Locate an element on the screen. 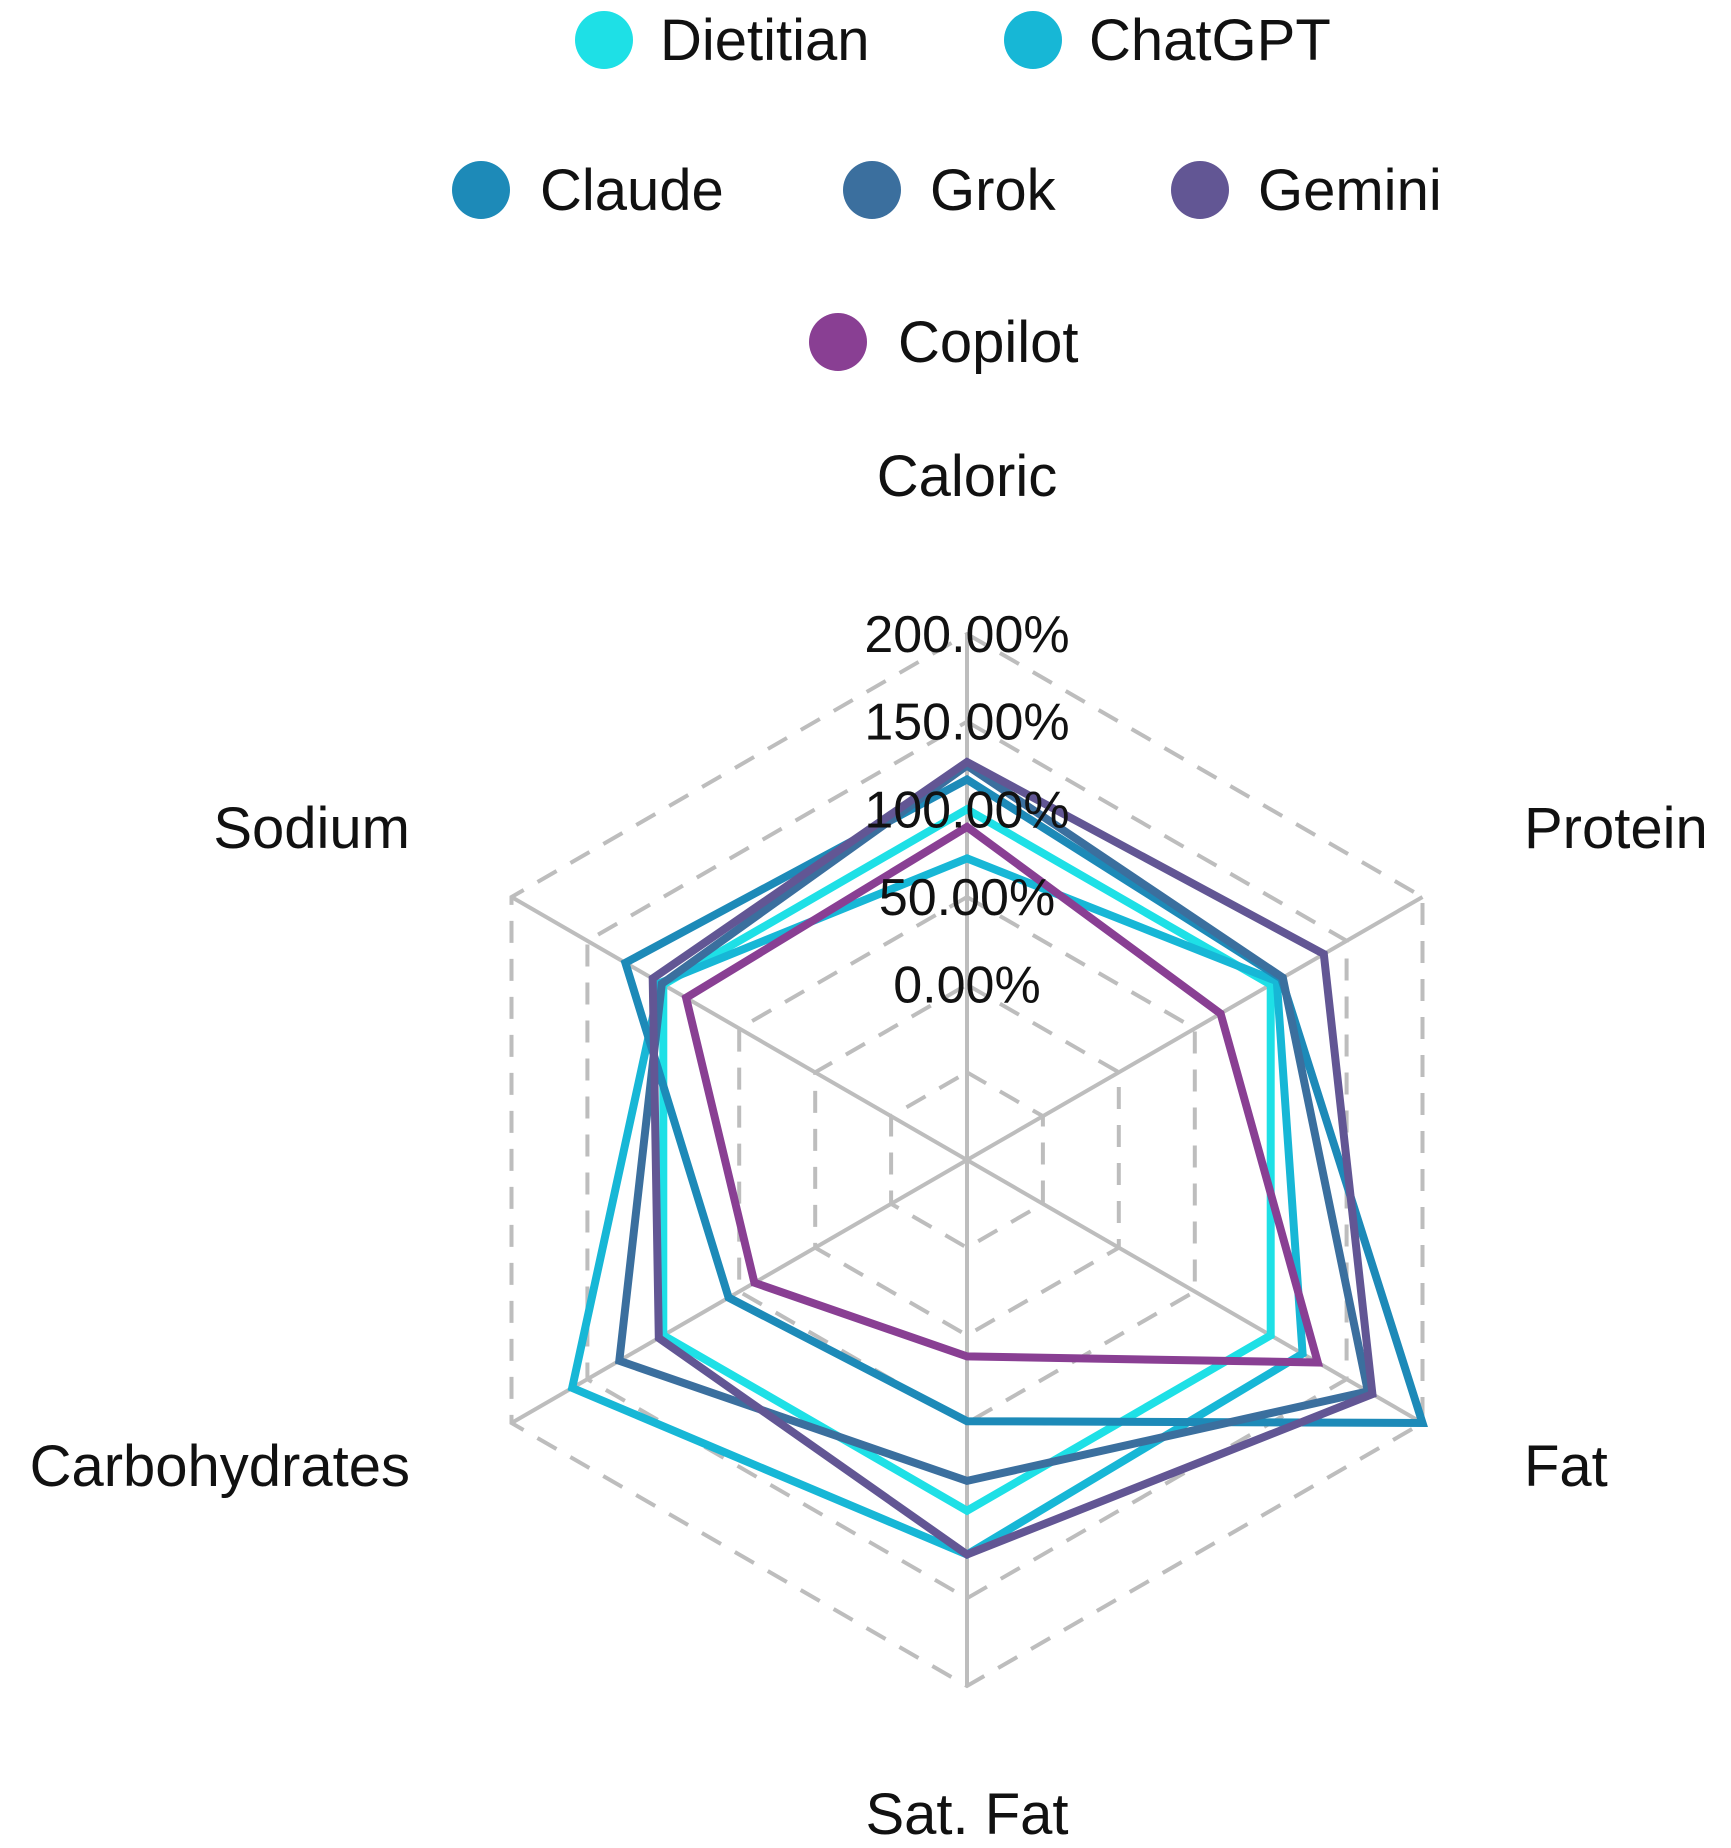 The image size is (1731, 1848). axis-label-fat: Fat is located at coordinates (1566, 1466).